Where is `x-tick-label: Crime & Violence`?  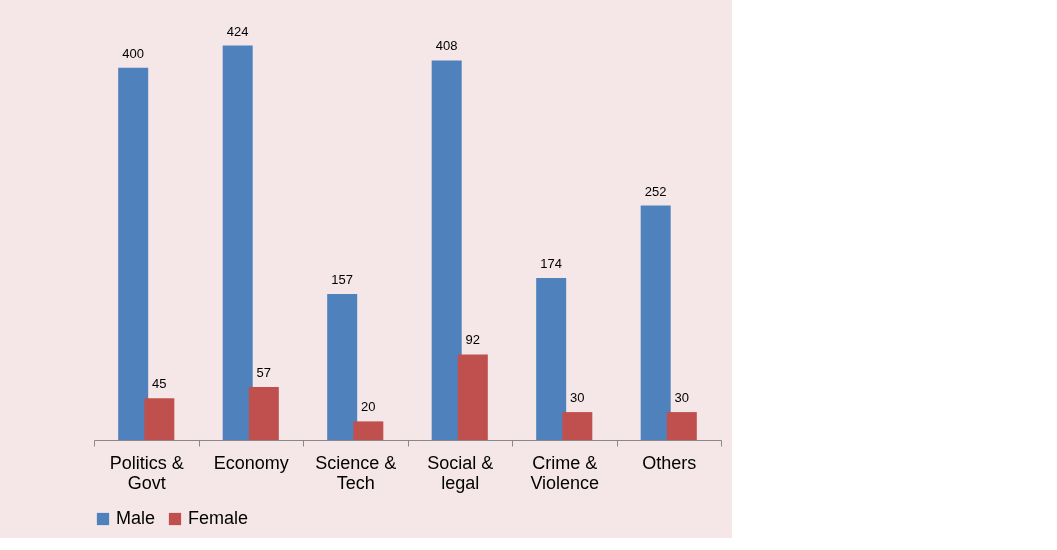
x-tick-label: Crime & Violence is located at coordinates (565, 472).